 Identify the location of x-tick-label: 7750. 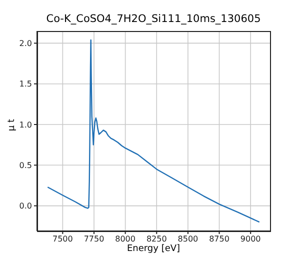
(94, 239).